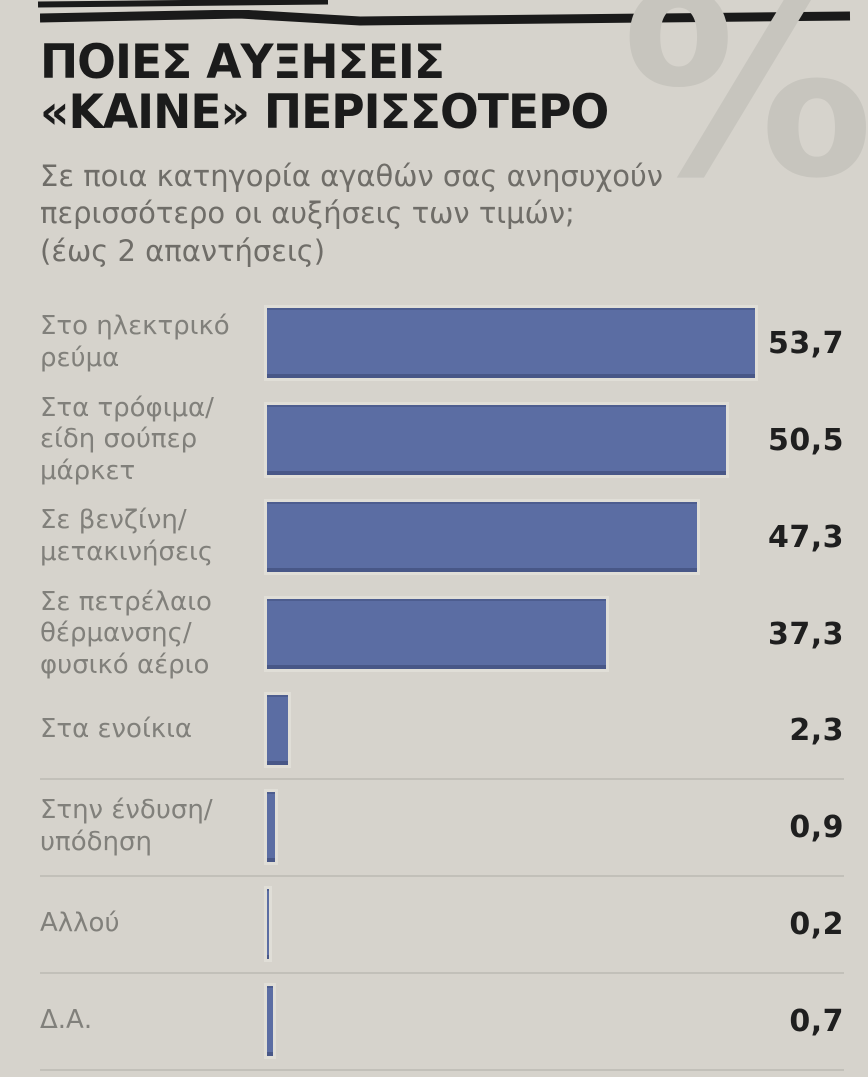 Image resolution: width=868 pixels, height=1077 pixels. Describe the element at coordinates (744, 117) in the screenshot. I see `percent-watermark-icon: %` at that location.